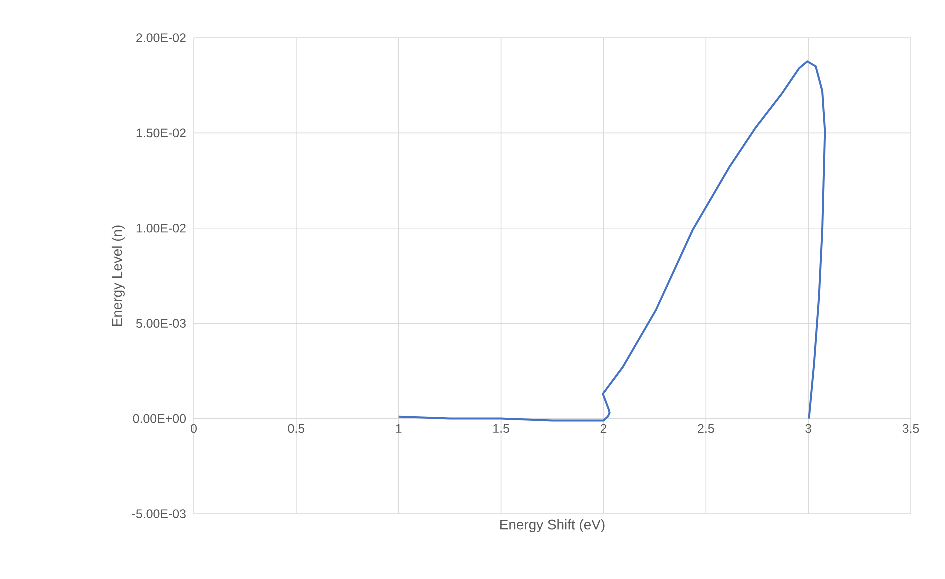  What do you see at coordinates (399, 428) in the screenshot?
I see `x-tick-label: 1` at bounding box center [399, 428].